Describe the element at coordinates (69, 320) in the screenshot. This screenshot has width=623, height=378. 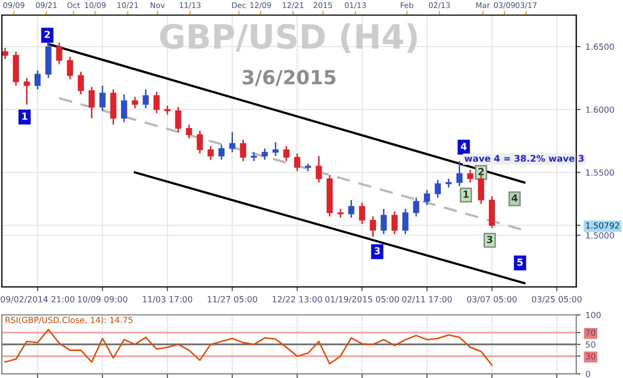
I see `chart-title: RSI(GBP/USD.Close, 14): 14.75` at that location.